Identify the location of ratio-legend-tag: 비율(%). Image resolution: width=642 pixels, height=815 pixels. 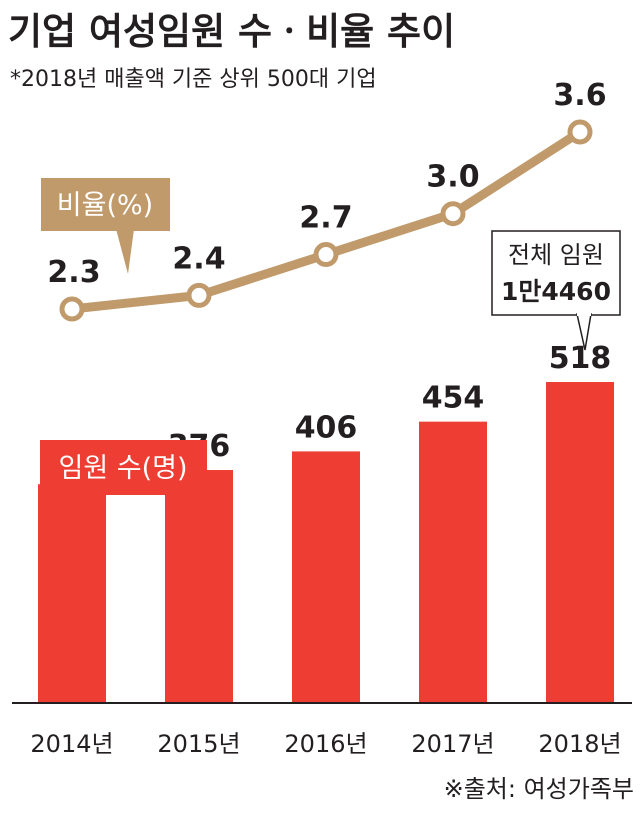
(105, 226).